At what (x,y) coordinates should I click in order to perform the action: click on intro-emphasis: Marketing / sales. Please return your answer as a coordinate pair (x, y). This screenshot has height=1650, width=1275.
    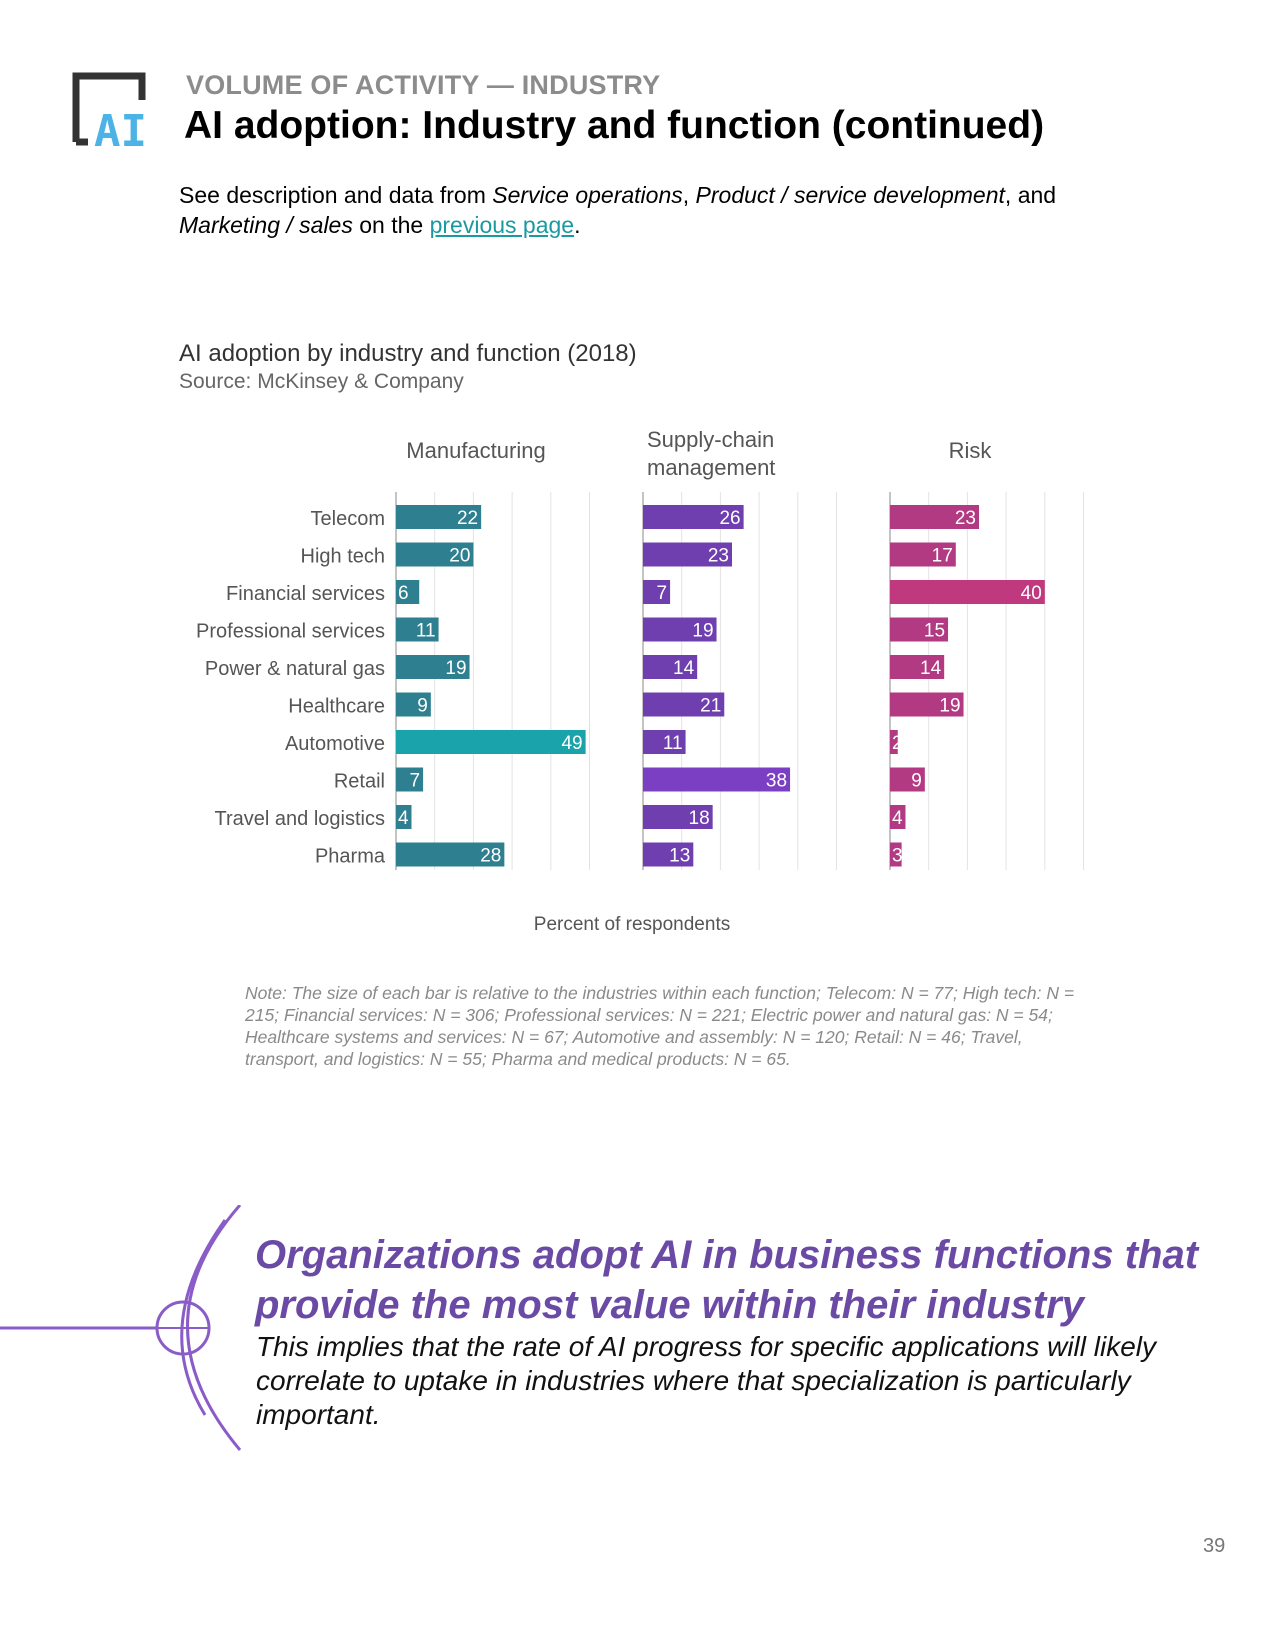
    Looking at the image, I should click on (266, 225).